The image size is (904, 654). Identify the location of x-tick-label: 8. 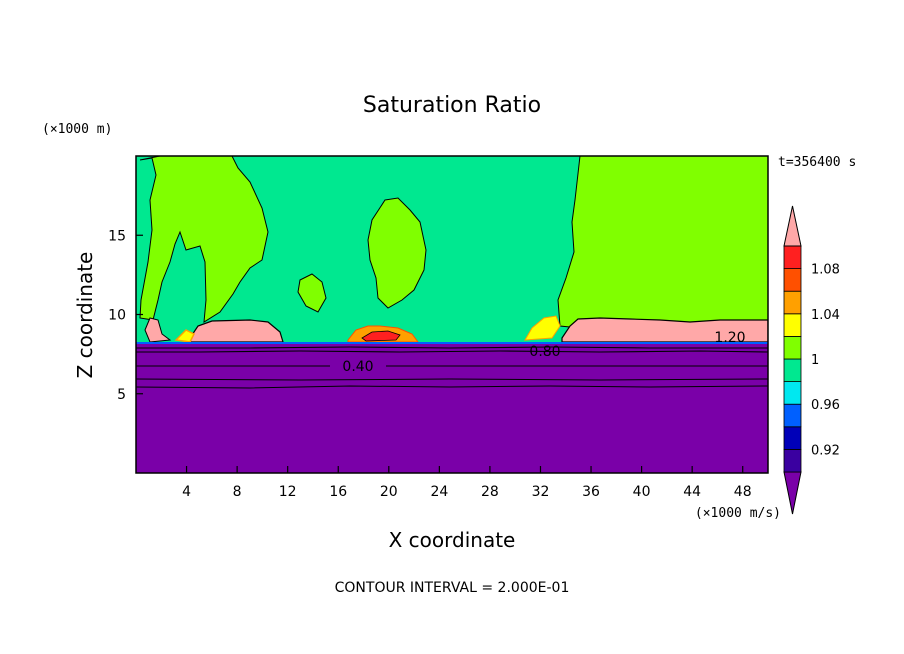
(237, 492).